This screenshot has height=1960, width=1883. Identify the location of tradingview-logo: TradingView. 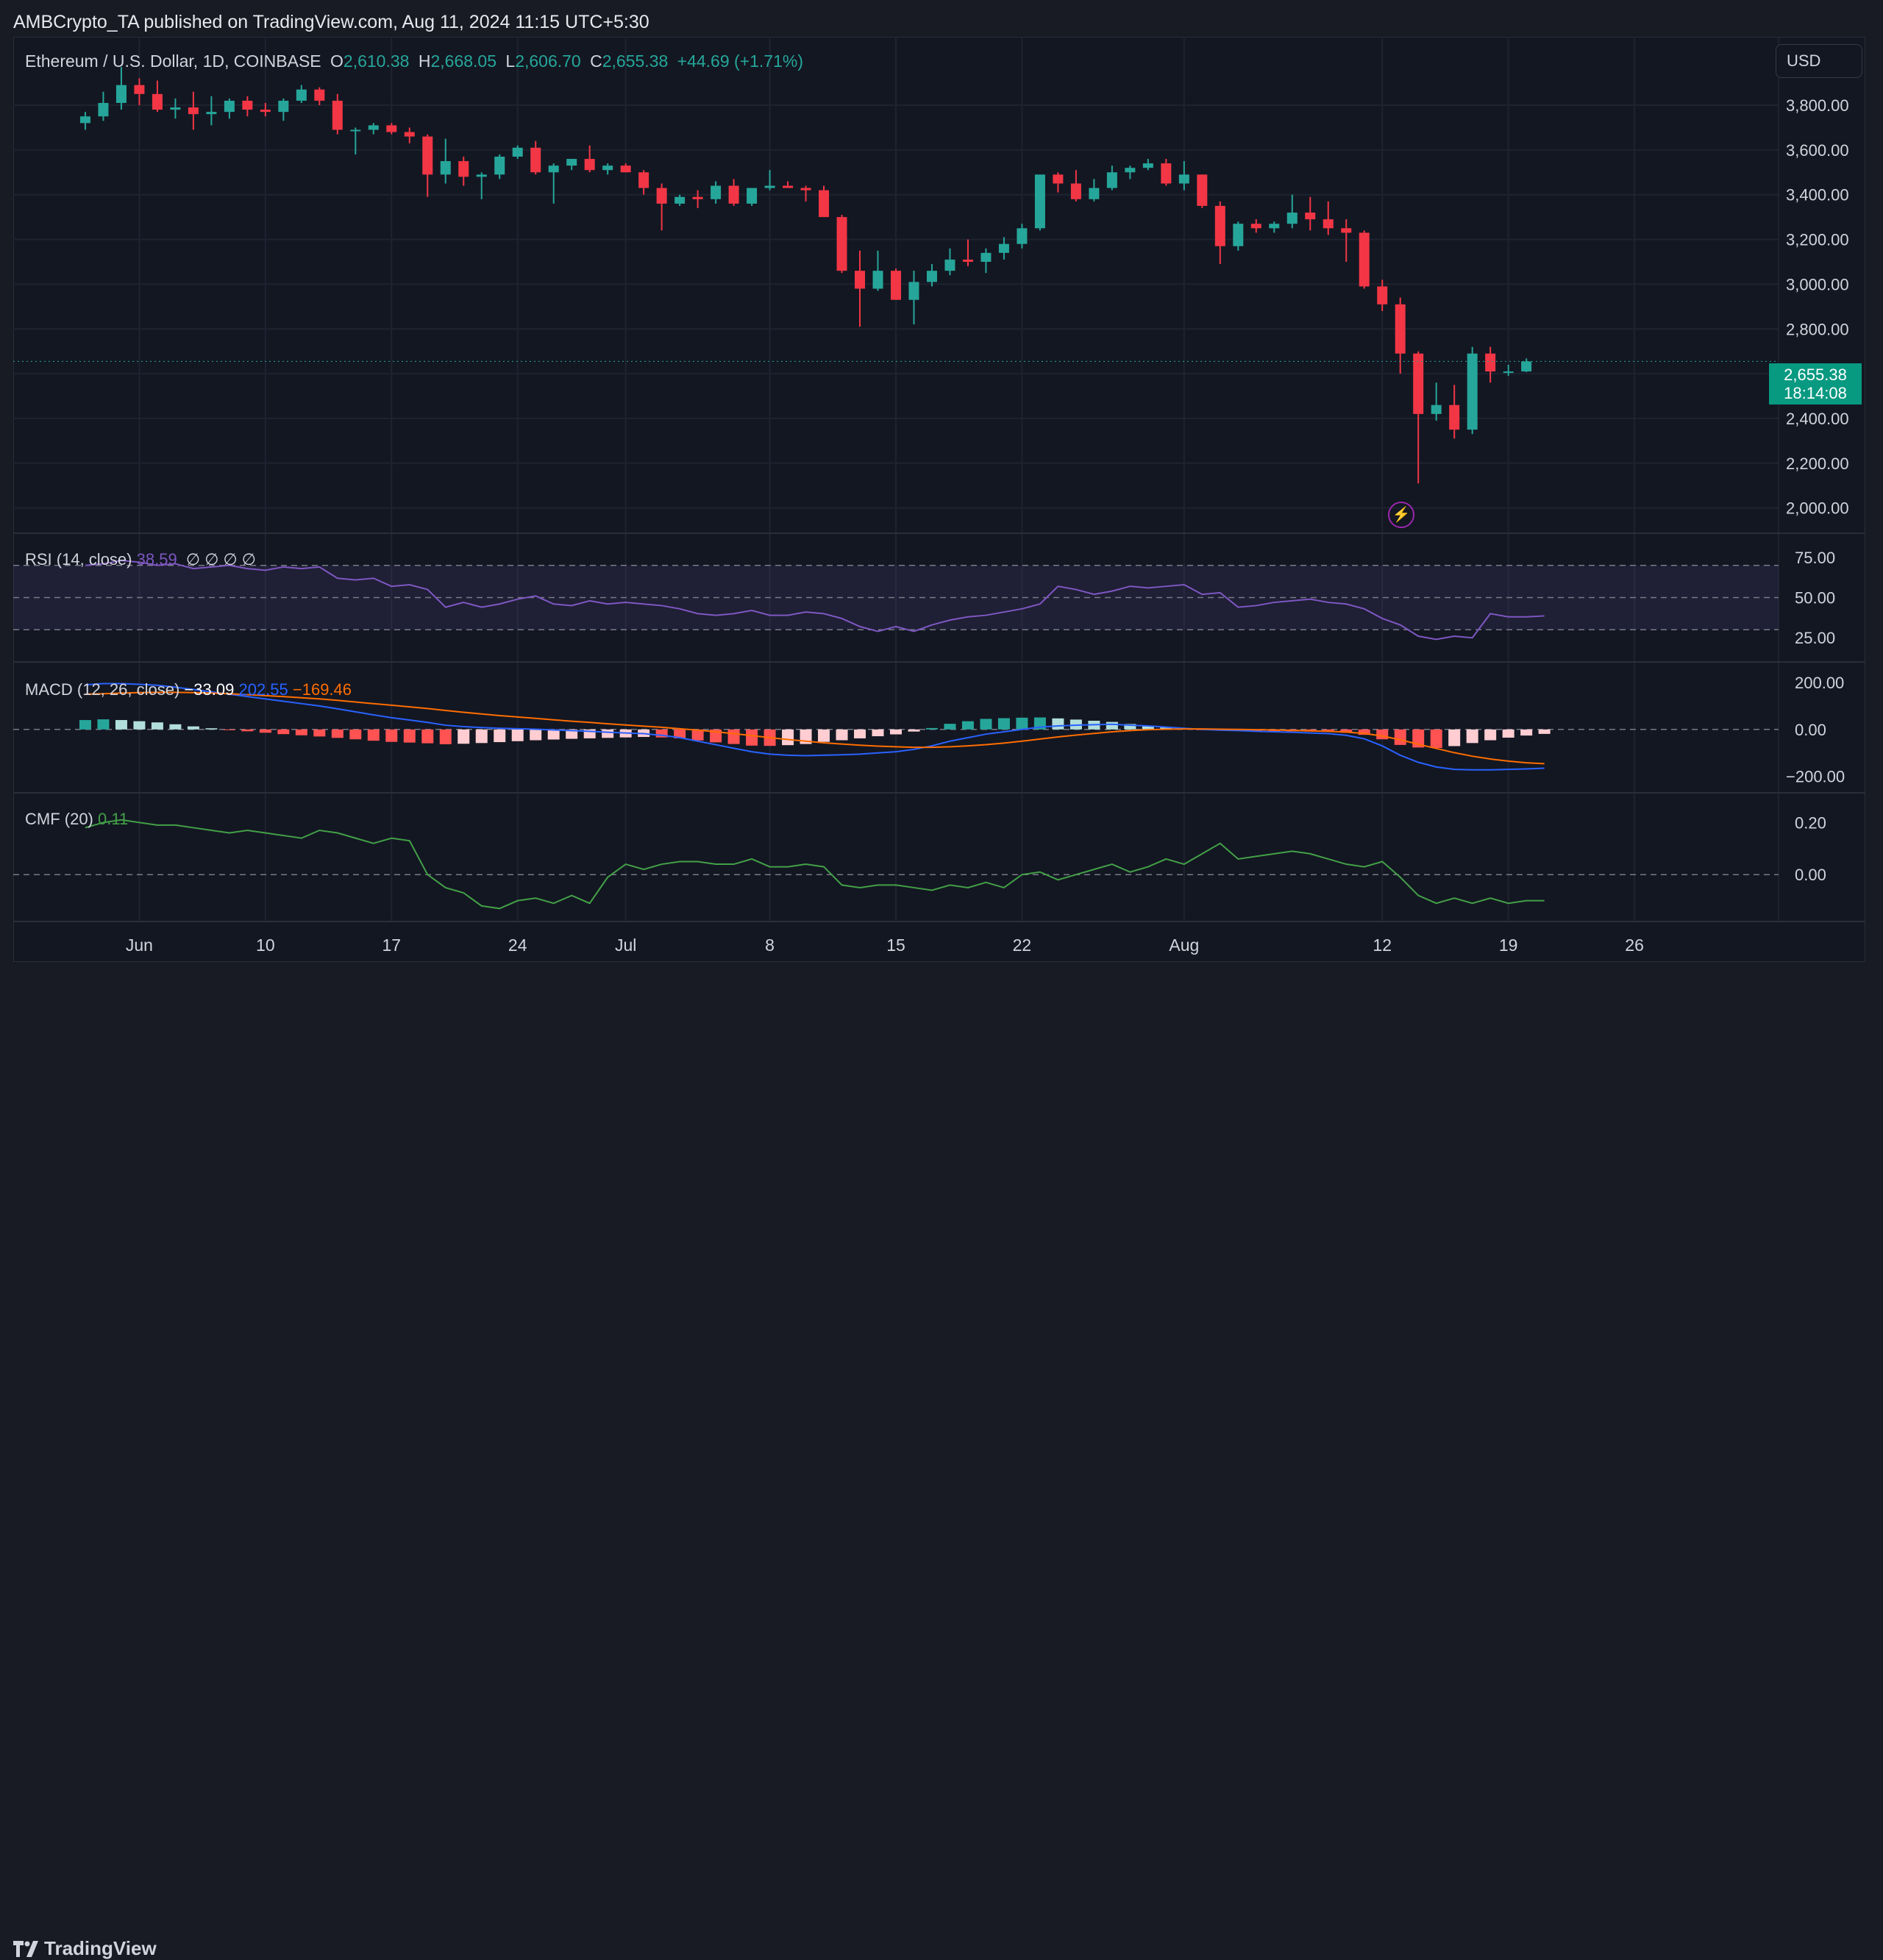
(85, 1948).